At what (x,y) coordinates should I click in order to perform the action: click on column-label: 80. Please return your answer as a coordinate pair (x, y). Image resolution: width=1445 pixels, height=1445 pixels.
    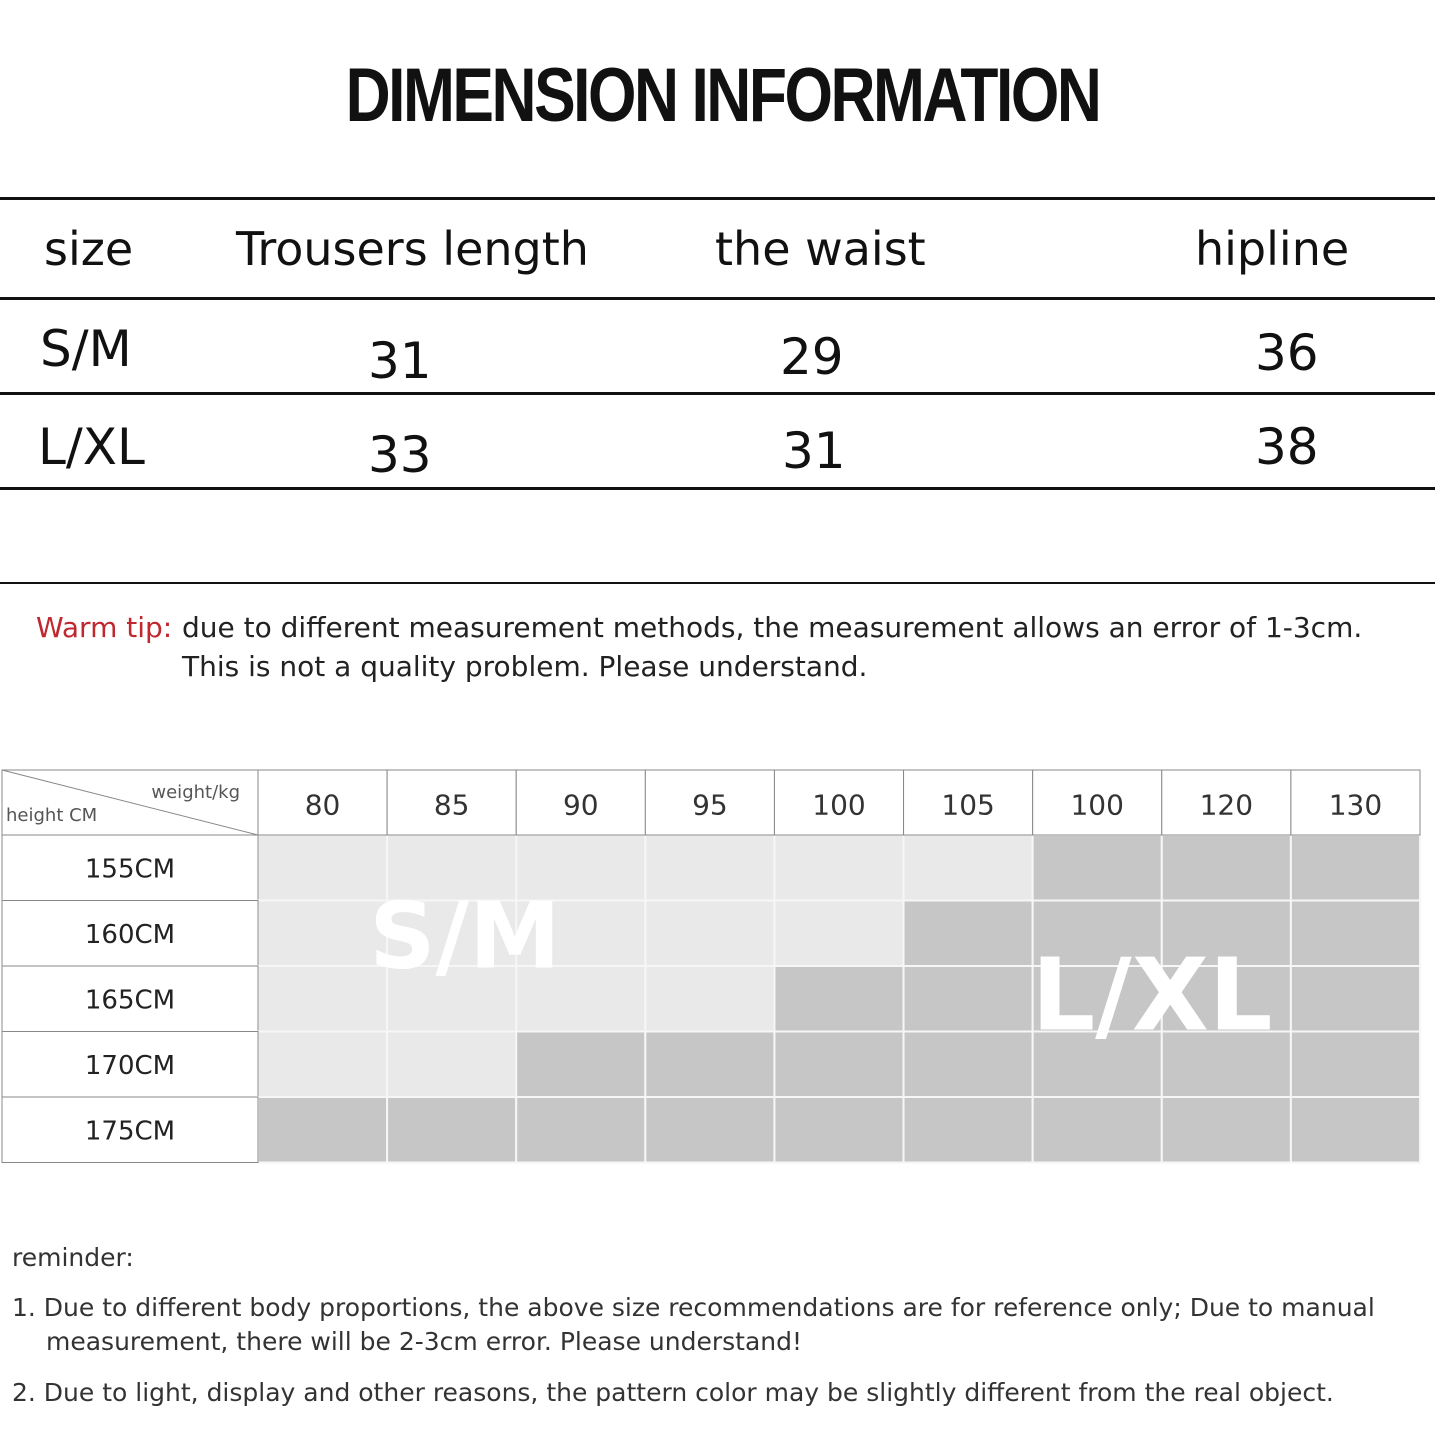
    Looking at the image, I should click on (323, 805).